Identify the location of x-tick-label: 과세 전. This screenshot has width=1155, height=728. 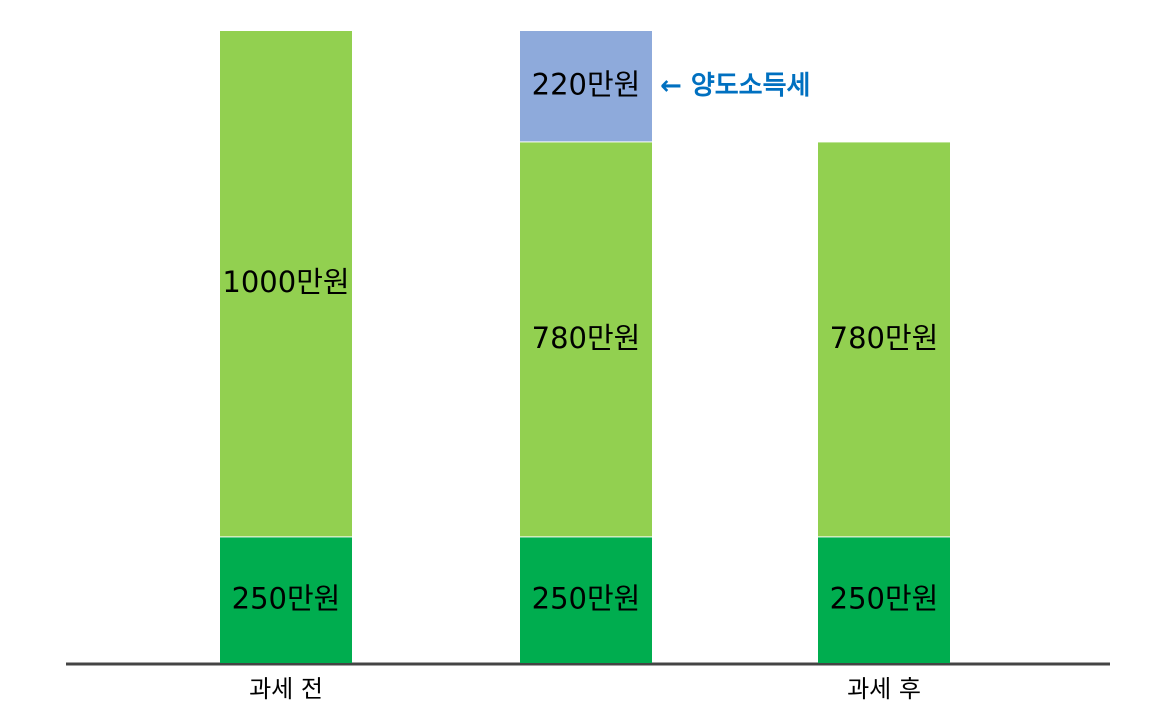
(286, 689).